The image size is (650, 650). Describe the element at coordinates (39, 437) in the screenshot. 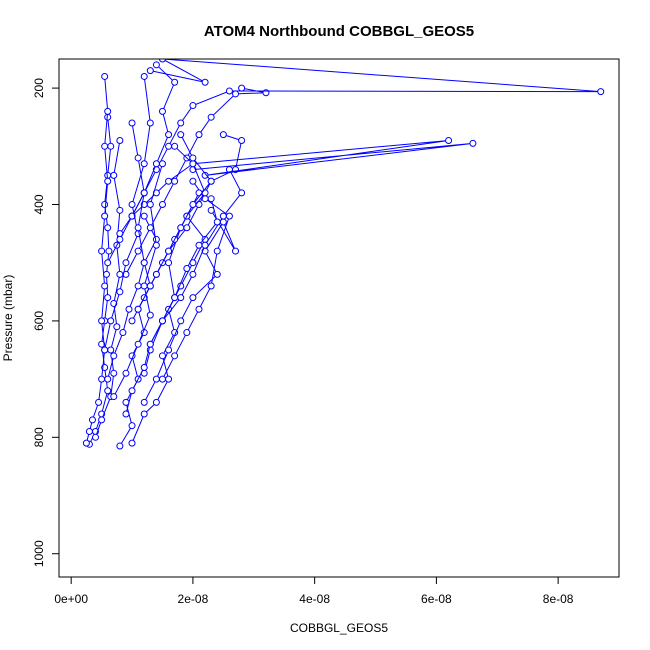

I see `y-tick-label-3: 800` at that location.